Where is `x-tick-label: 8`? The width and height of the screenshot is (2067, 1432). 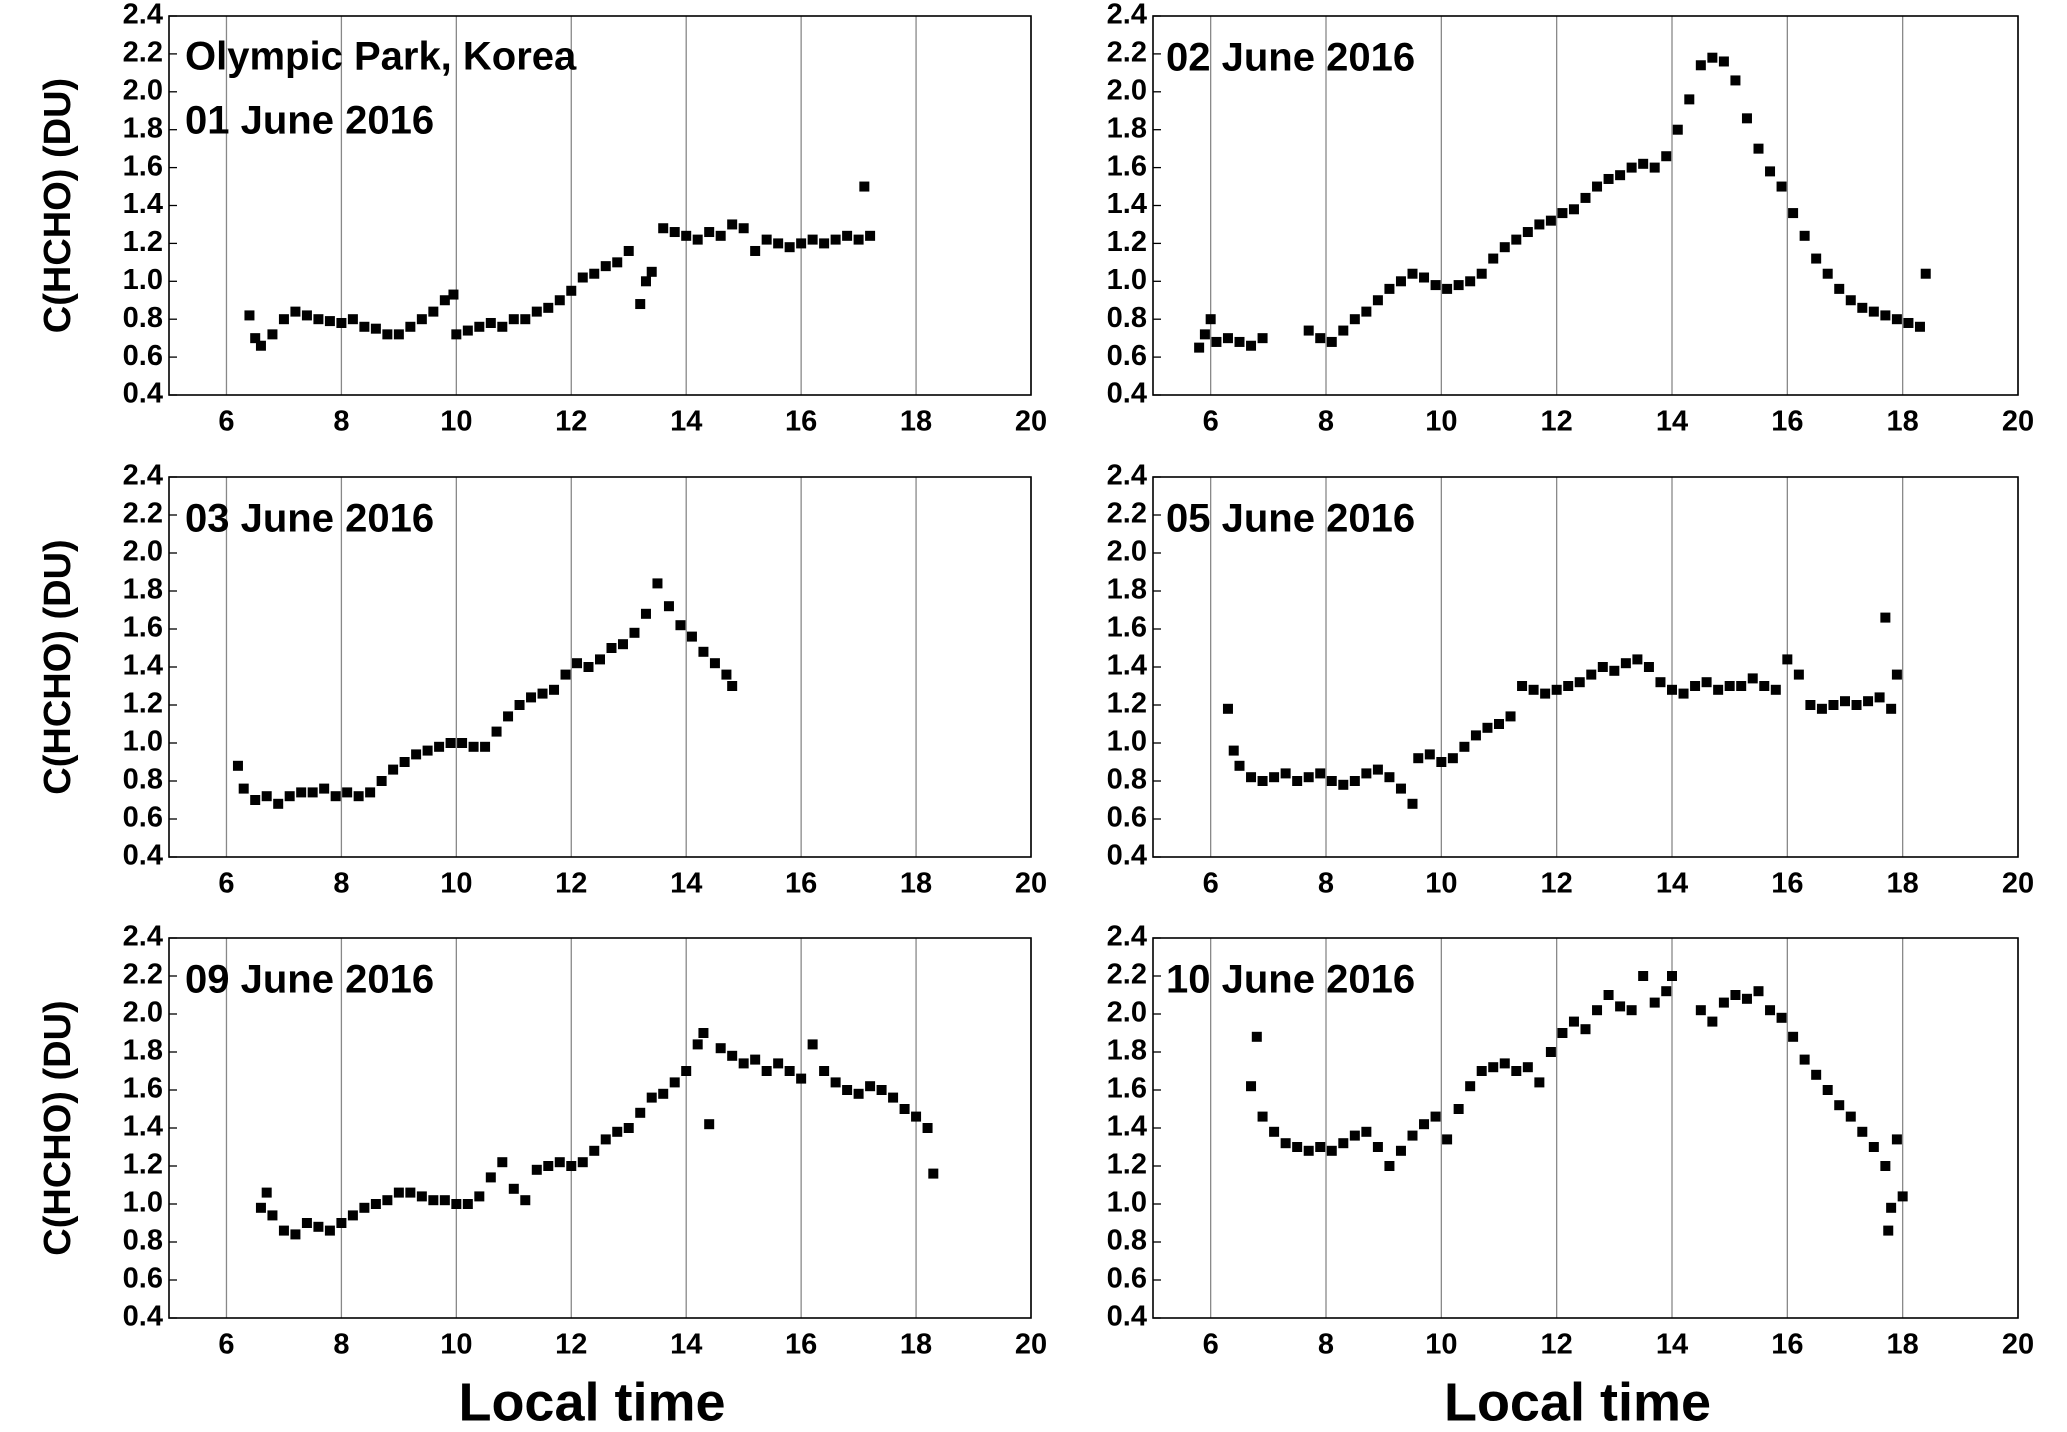
x-tick-label: 8 is located at coordinates (1326, 884).